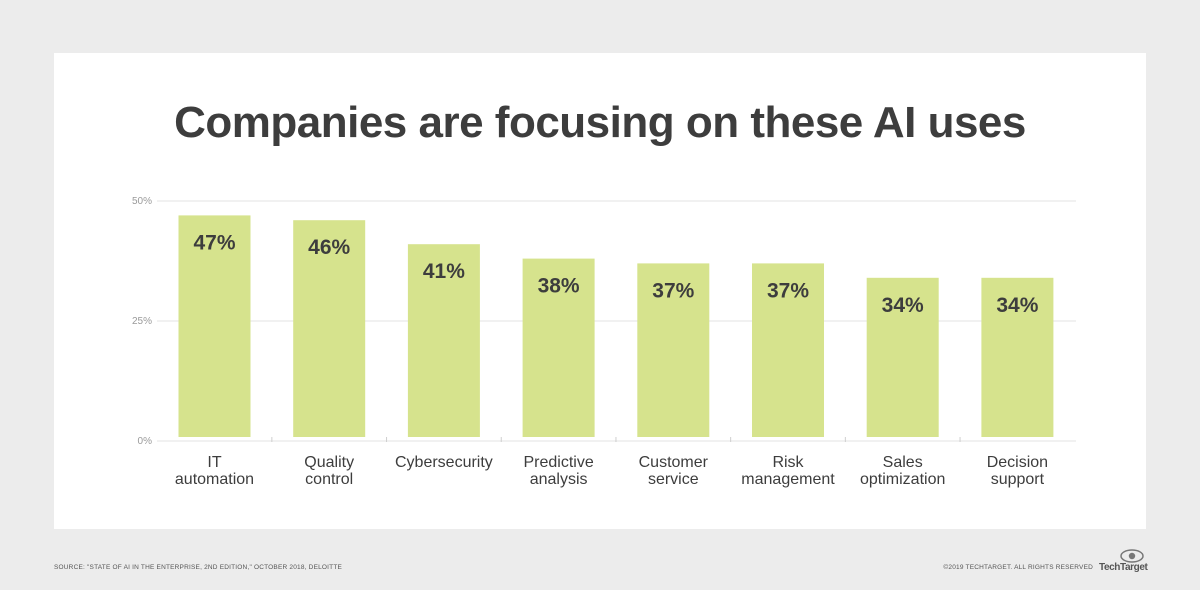  I want to click on x-category-label: control, so click(329, 479).